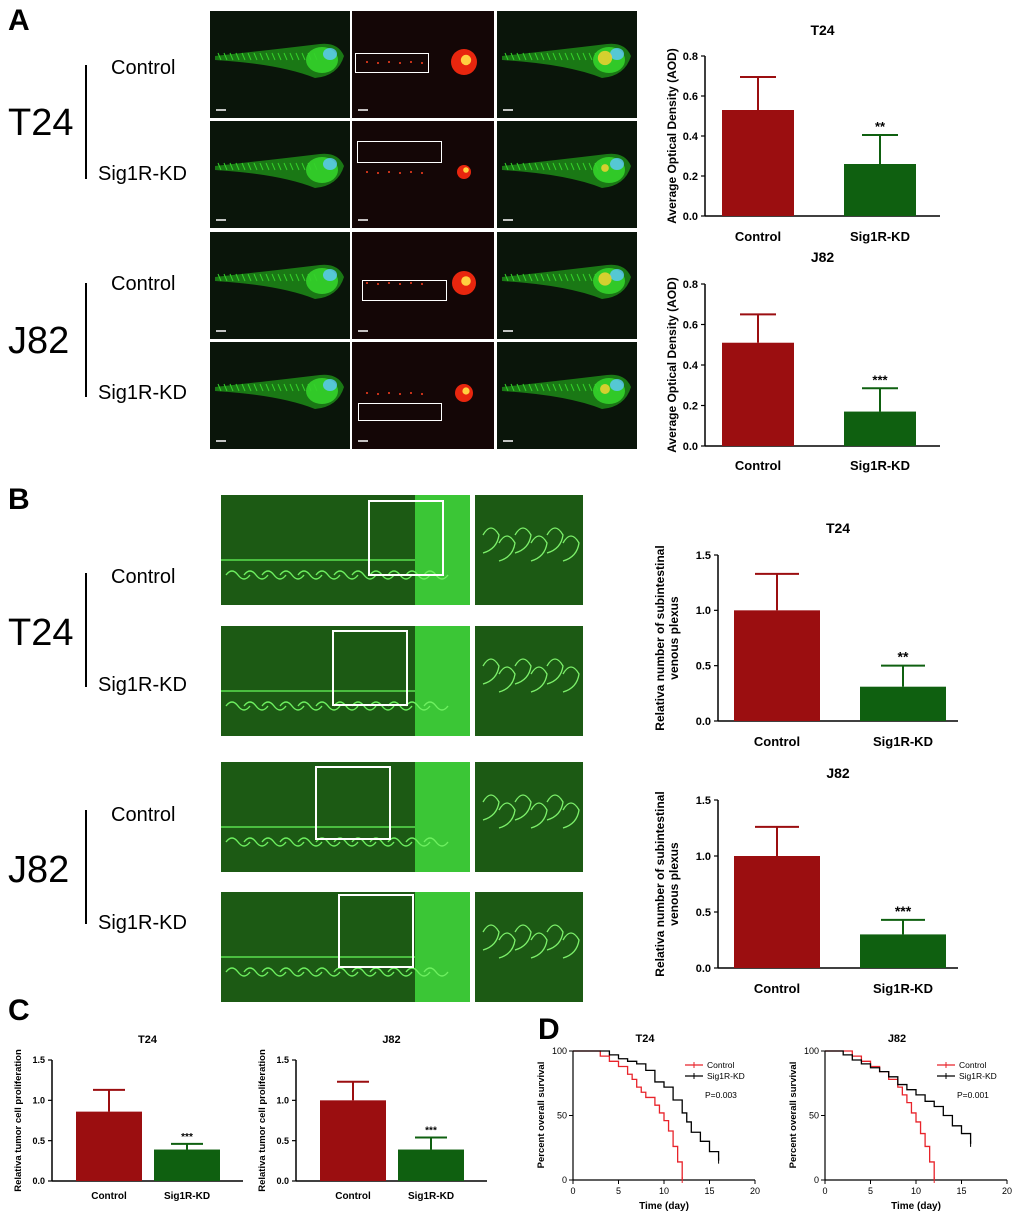 The image size is (1020, 1215). What do you see at coordinates (541, 1115) in the screenshot?
I see `y-axis-label: Percent overall survival` at bounding box center [541, 1115].